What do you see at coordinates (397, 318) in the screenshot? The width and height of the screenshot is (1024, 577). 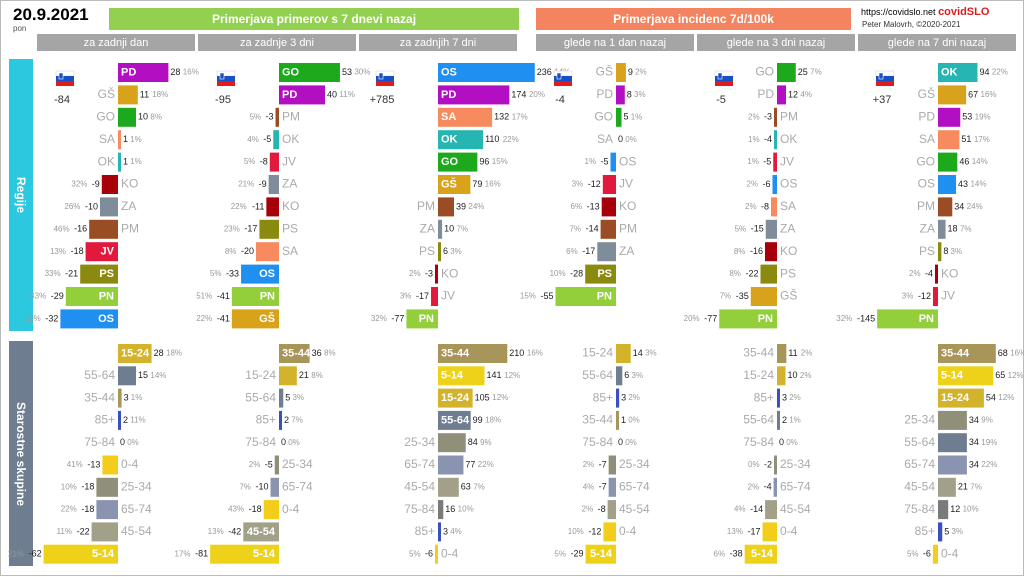 I see `value-label: -77` at bounding box center [397, 318].